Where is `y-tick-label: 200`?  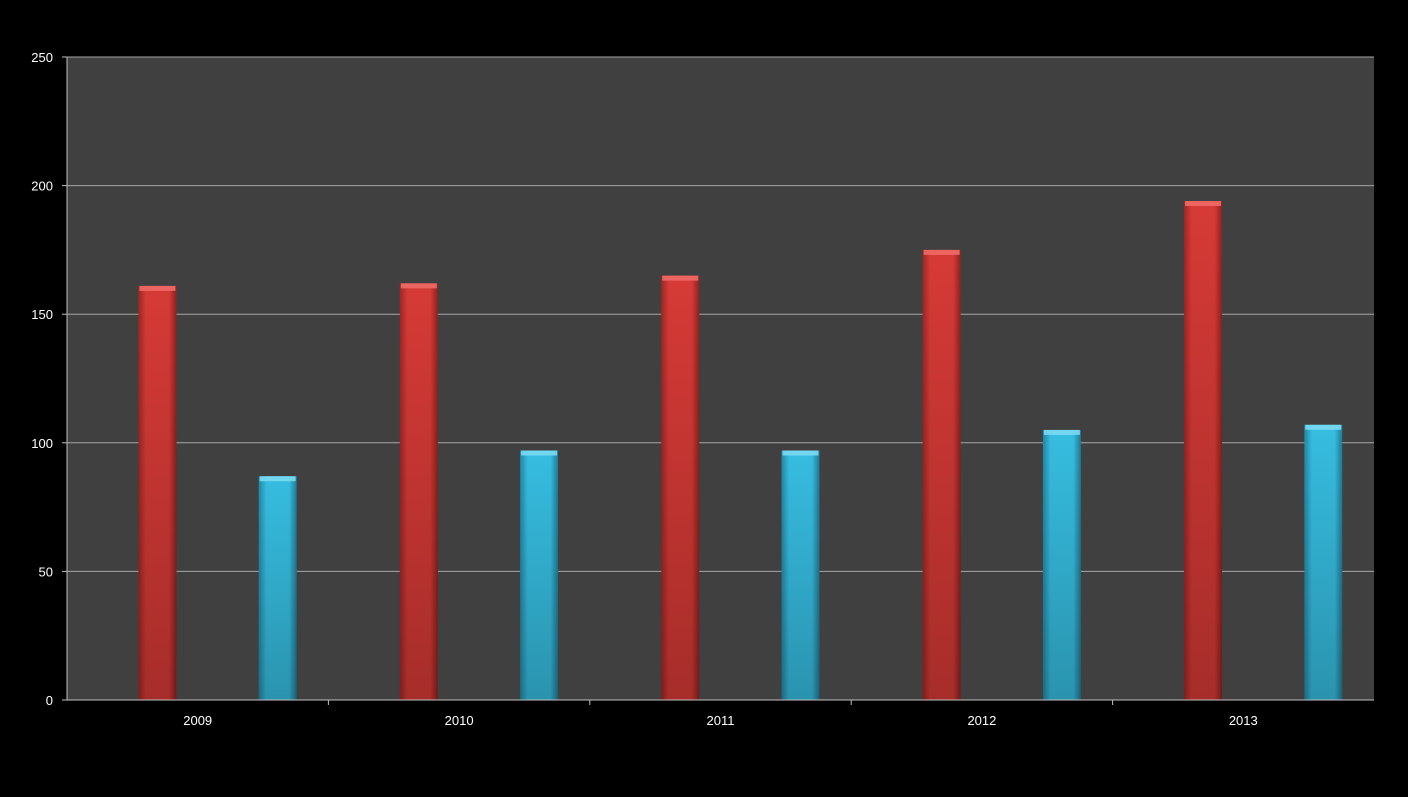
y-tick-label: 200 is located at coordinates (42, 186).